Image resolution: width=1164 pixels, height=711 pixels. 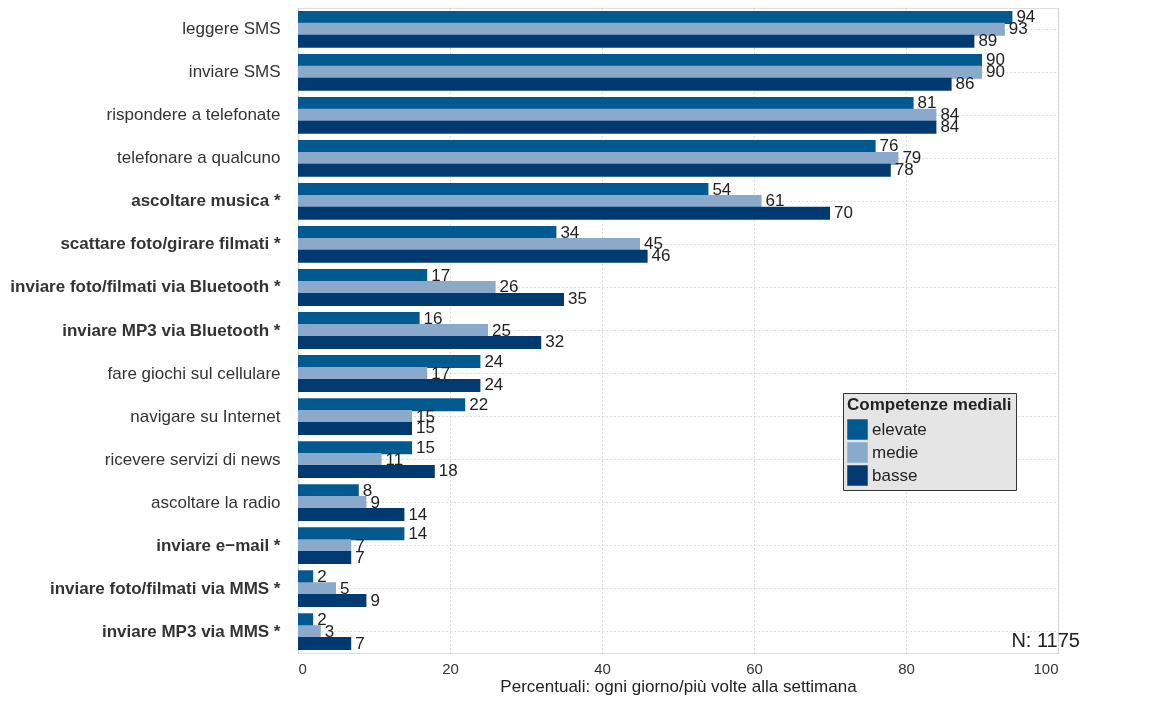 What do you see at coordinates (501, 330) in the screenshot?
I see `data-label: 25` at bounding box center [501, 330].